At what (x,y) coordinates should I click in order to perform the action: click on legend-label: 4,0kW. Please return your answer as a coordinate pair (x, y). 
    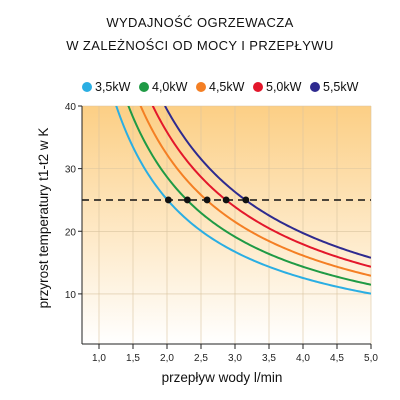
    Looking at the image, I should click on (170, 87).